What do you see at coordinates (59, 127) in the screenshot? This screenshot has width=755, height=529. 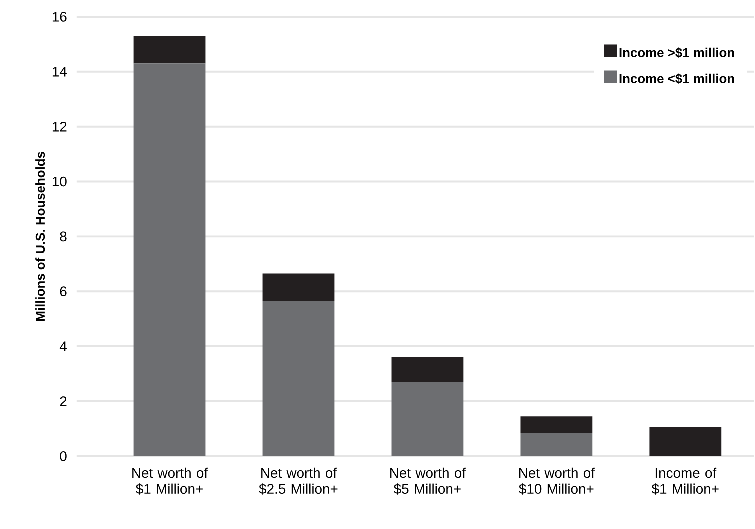 I see `y-tick-label: 12` at bounding box center [59, 127].